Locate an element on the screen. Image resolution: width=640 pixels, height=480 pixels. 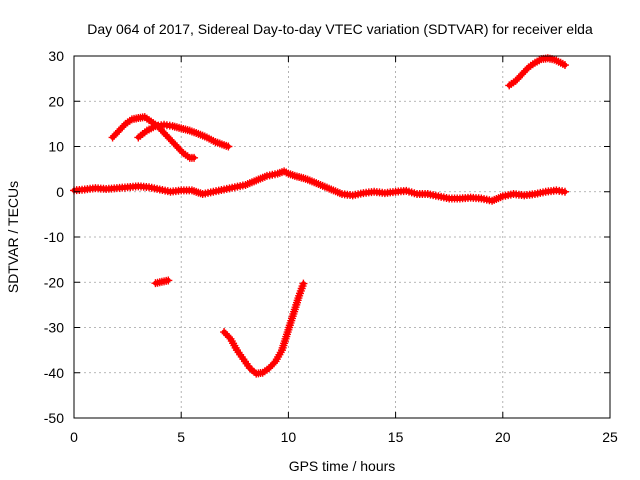
series-main-track is located at coordinates (319, 186).